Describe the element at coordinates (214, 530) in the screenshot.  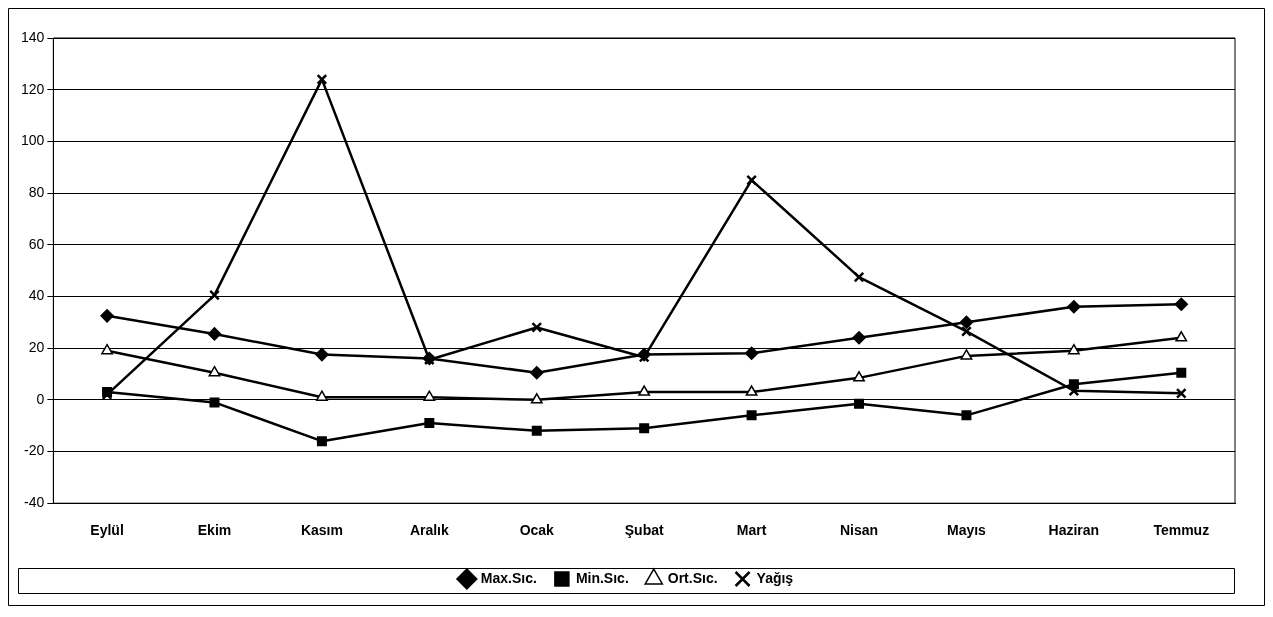
I see `x-tick-label: Ekim` at that location.